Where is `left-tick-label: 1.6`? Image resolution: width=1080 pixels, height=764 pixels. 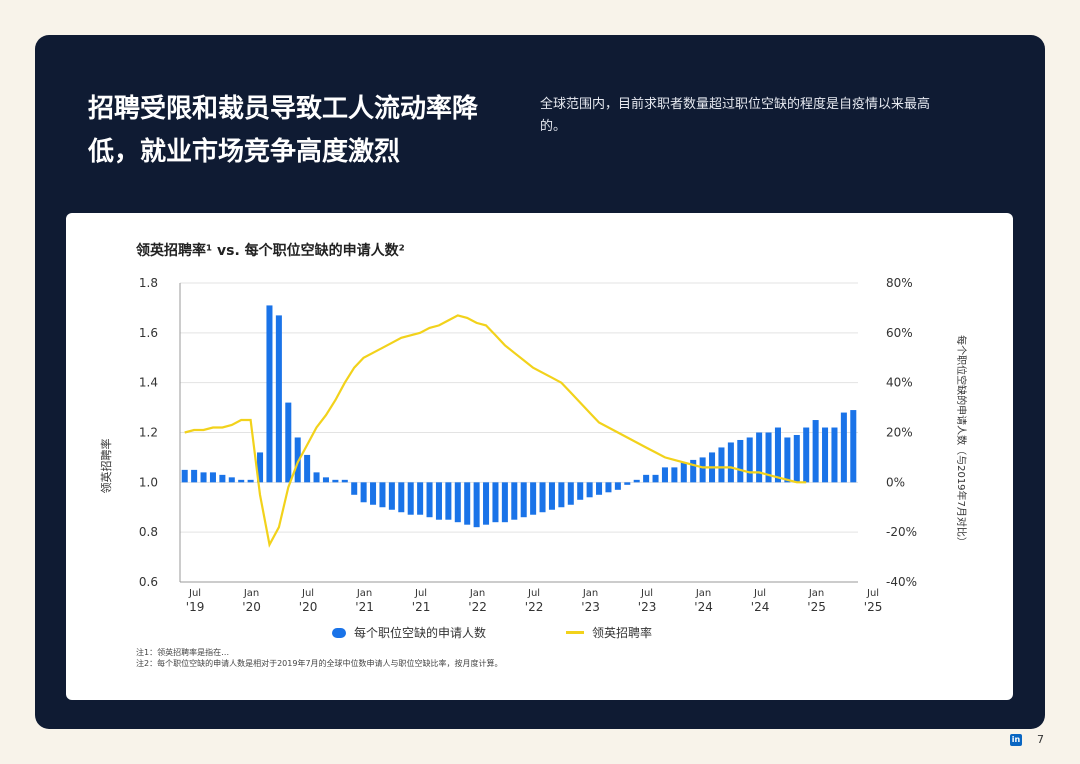 left-tick-label: 1.6 is located at coordinates (148, 333).